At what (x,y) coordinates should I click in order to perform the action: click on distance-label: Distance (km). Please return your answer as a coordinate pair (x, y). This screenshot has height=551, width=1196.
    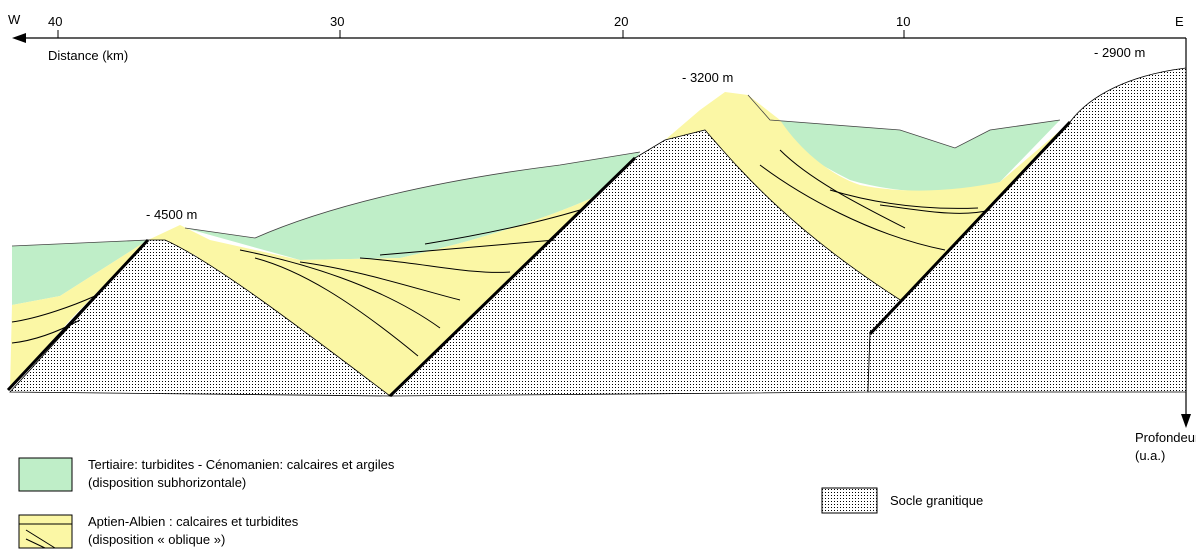
    Looking at the image, I should click on (88, 55).